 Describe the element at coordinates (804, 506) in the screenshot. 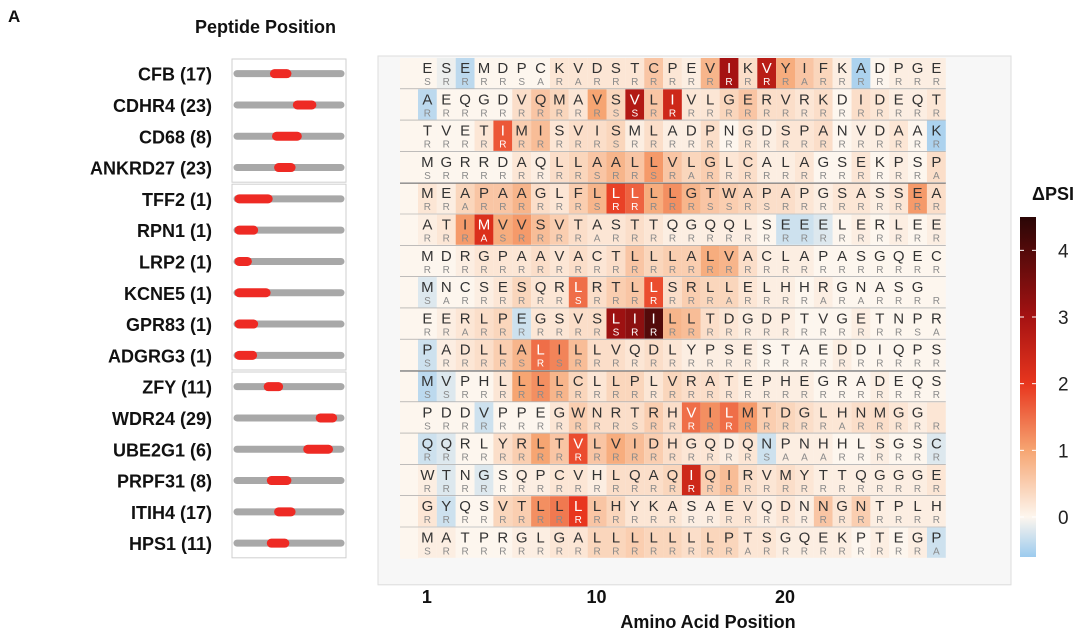

I see `residue-letter: N` at that location.